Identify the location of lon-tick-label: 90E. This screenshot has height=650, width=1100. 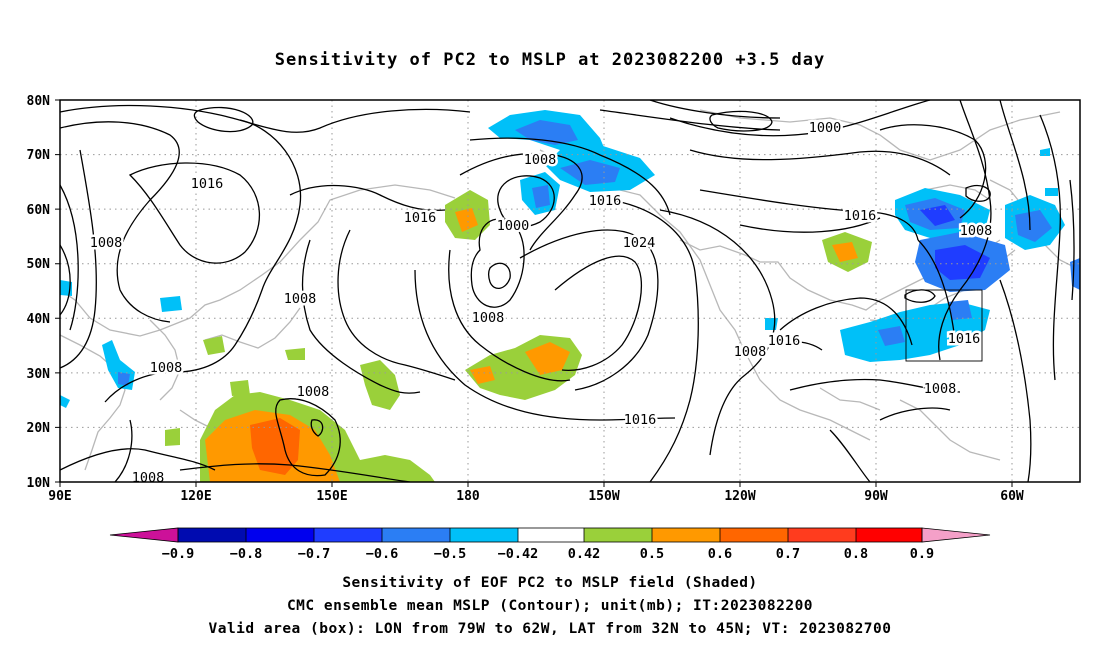
(59, 496).